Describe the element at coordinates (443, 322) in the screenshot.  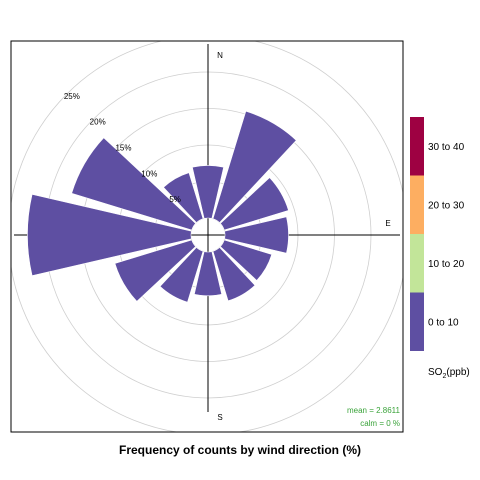
I see `legend-item-label: 0 to 10` at that location.